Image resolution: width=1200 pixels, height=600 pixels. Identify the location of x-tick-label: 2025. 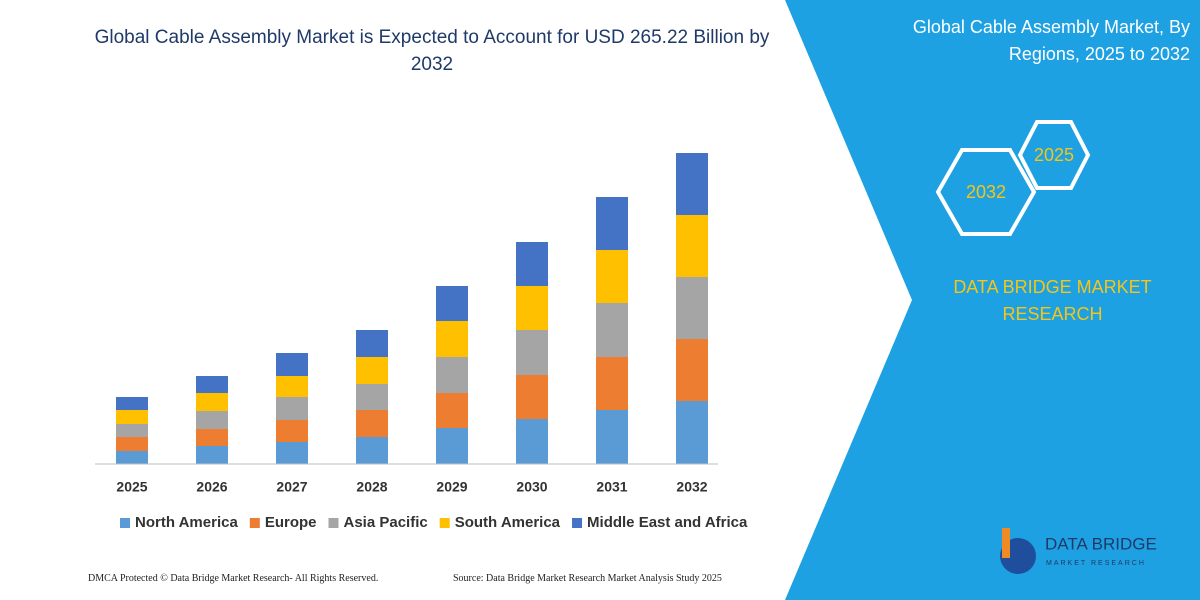
(131, 487).